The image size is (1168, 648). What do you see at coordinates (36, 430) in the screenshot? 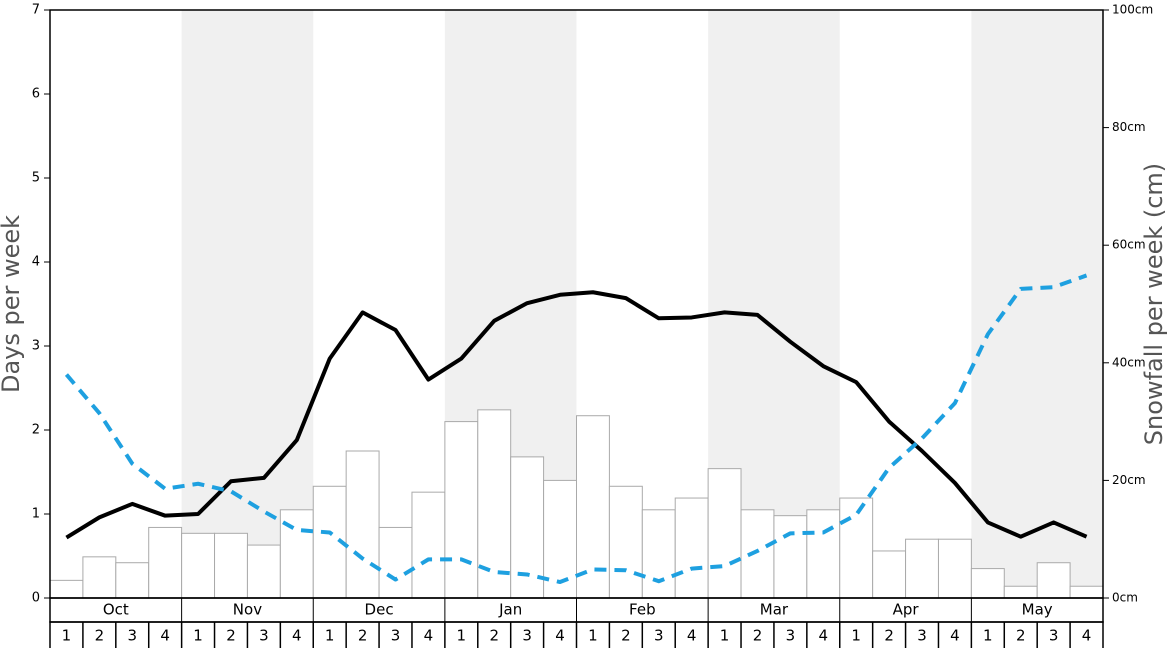
I see `y-tick-label: 2` at bounding box center [36, 430].